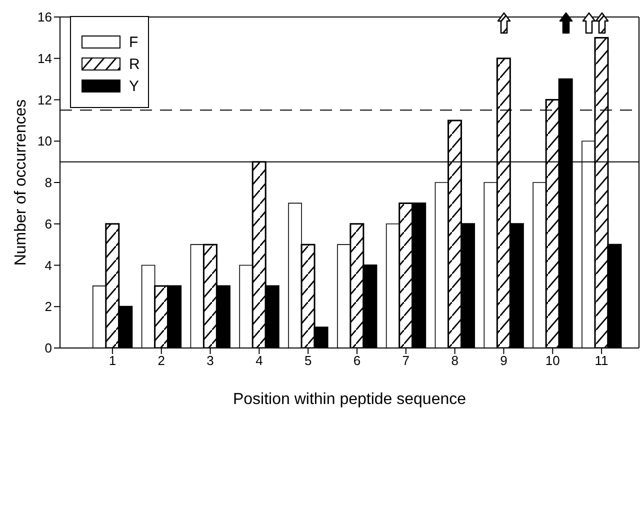 The height and width of the screenshot is (520, 644). Describe the element at coordinates (504, 360) in the screenshot. I see `x-tick-label: 9` at that location.